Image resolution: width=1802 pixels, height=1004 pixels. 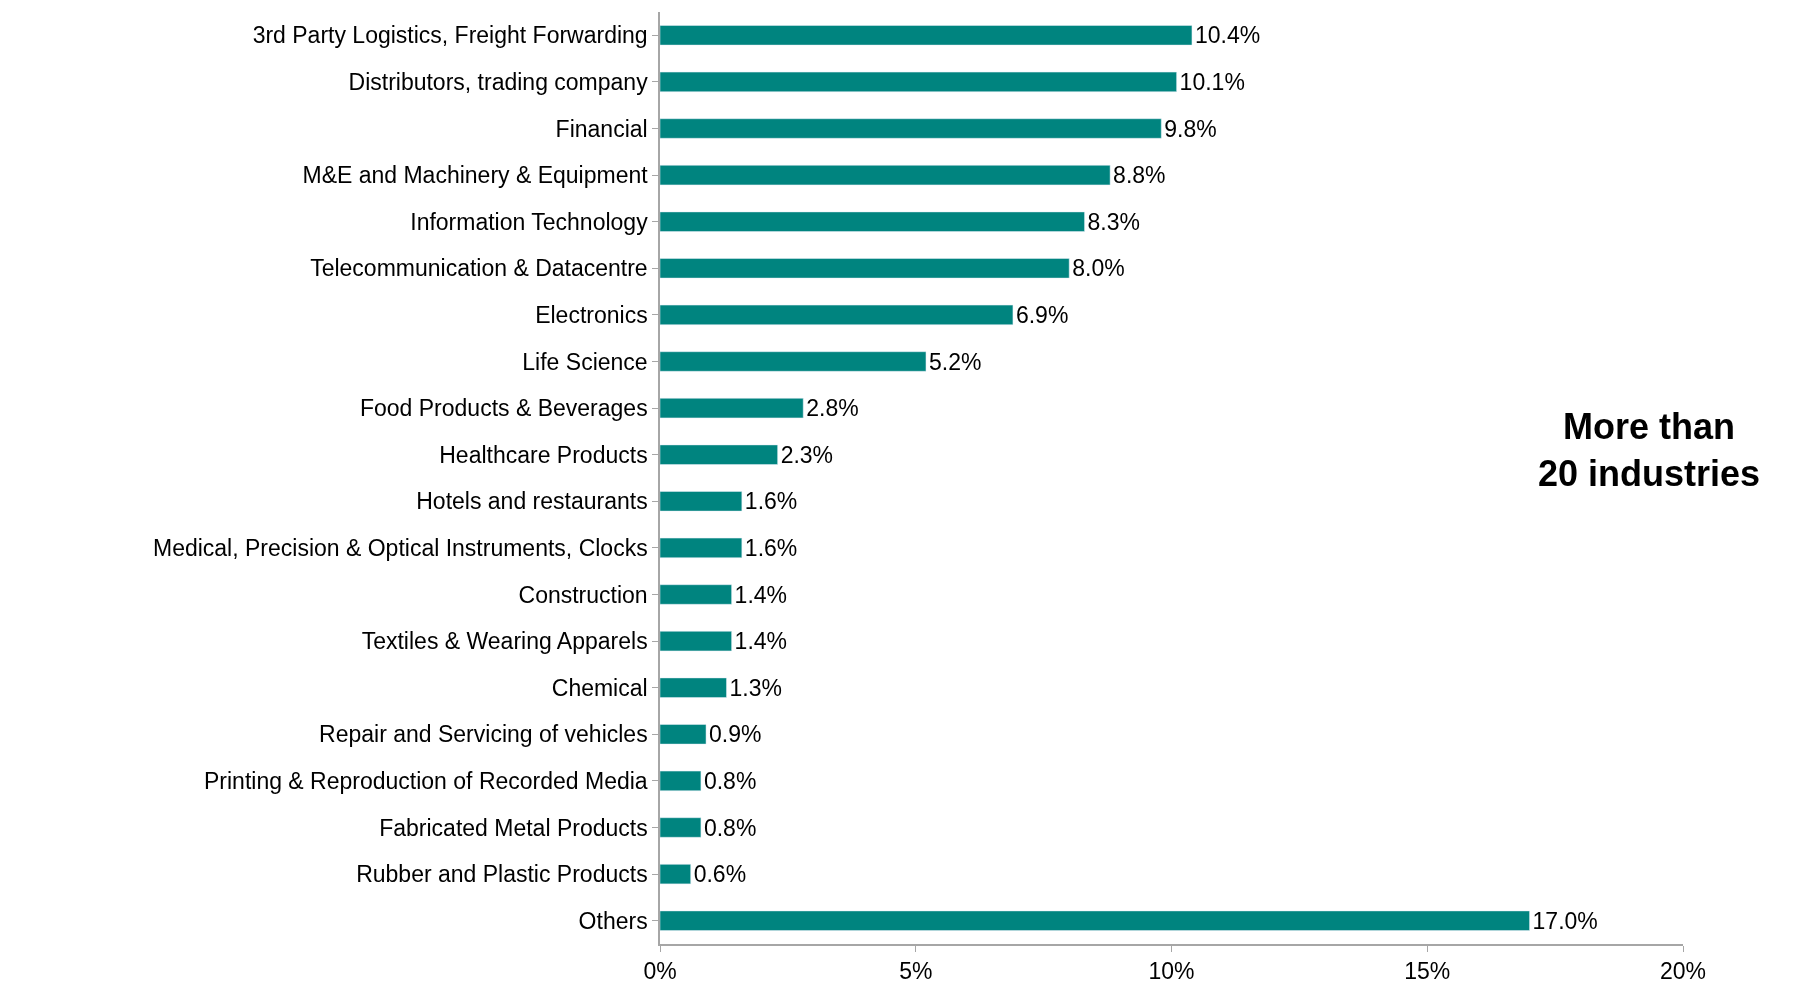 What do you see at coordinates (1190, 128) in the screenshot?
I see `data-label: 9.8%` at bounding box center [1190, 128].